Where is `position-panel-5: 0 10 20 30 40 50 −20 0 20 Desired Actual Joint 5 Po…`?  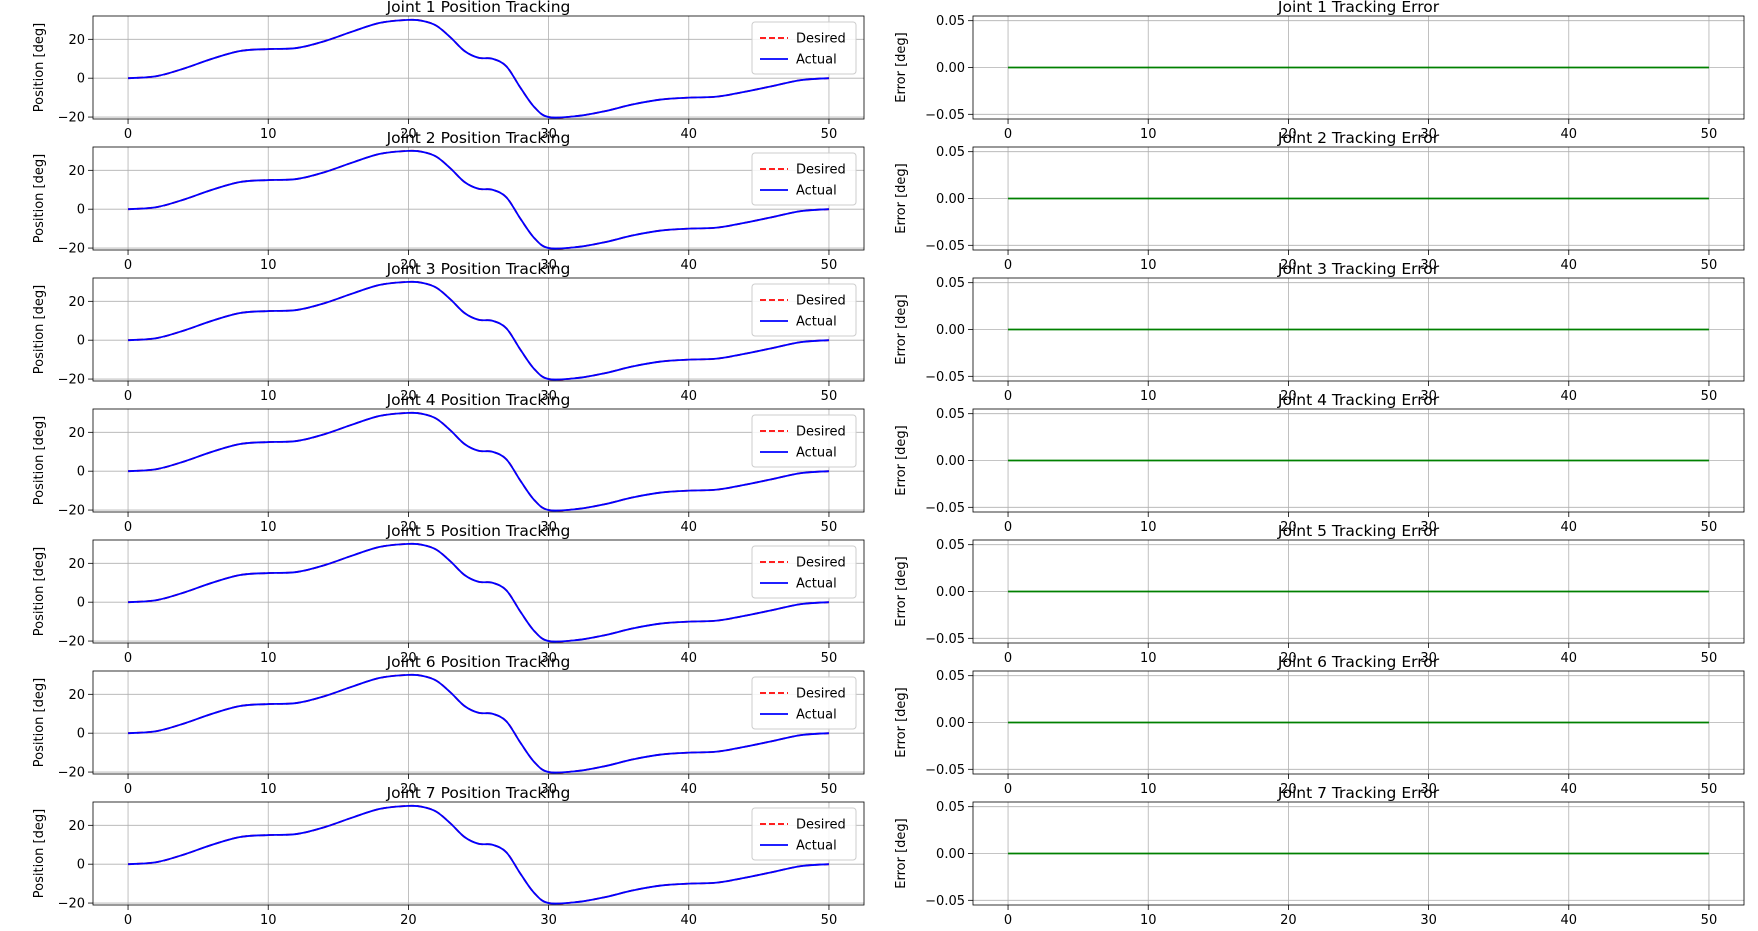 position-panel-5: 0 10 20 30 40 50 −20 0 20 Desired Actual Joint 5 Po… is located at coordinates (448, 594).